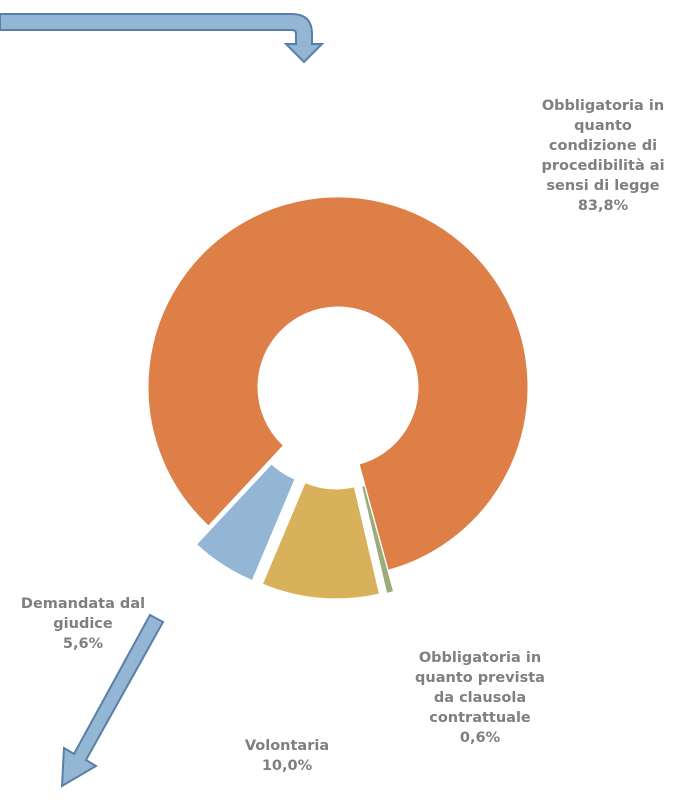 The width and height of the screenshot is (677, 806). Describe the element at coordinates (83, 614) in the screenshot. I see `category-label: Demandata dal giudice` at that location.